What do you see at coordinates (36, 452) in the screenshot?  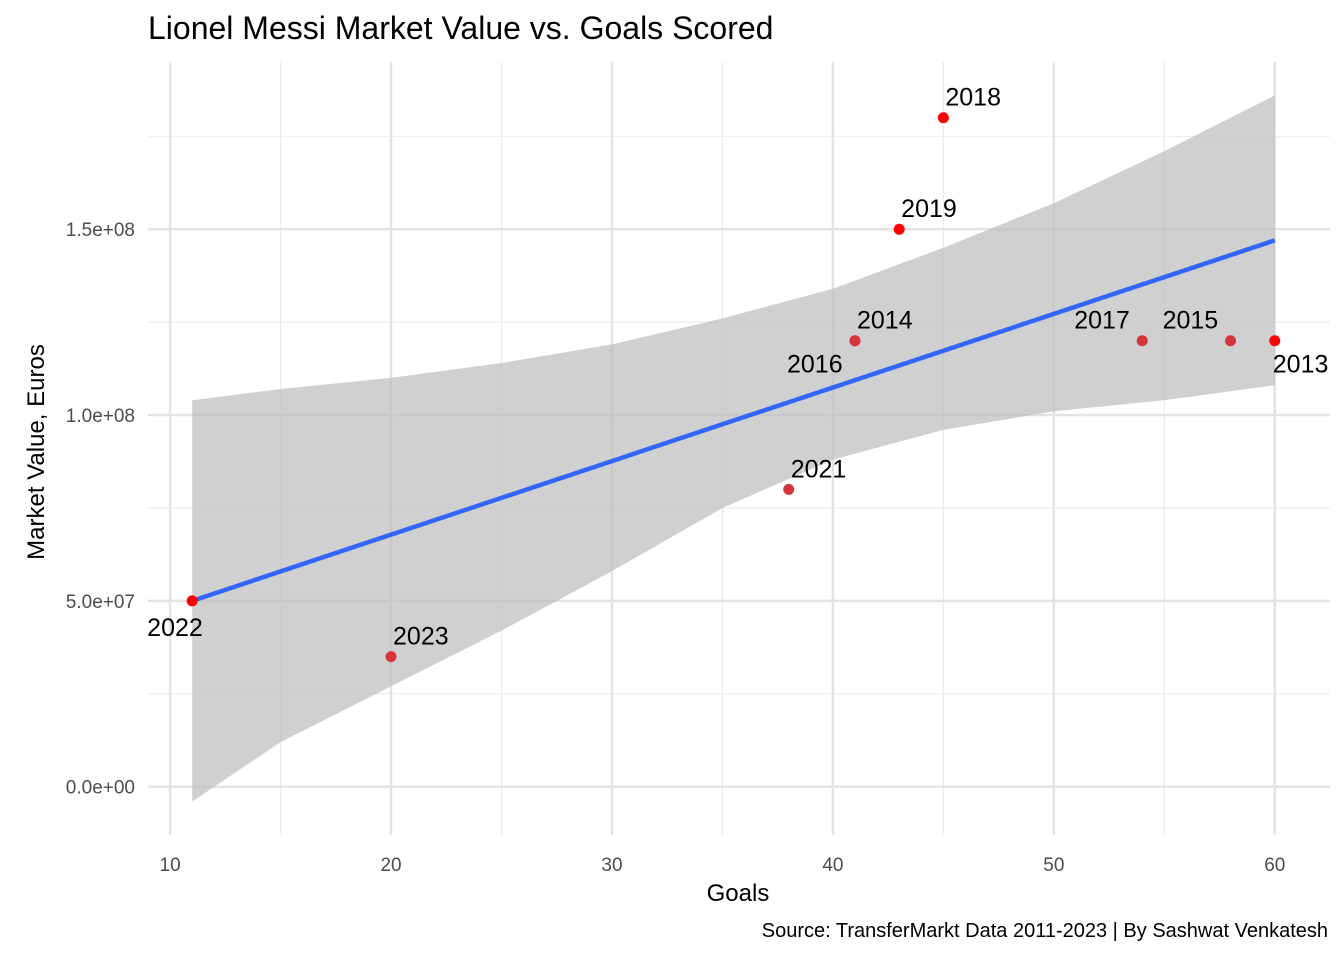 I see `y-axis-title: Market Value, Euros` at bounding box center [36, 452].